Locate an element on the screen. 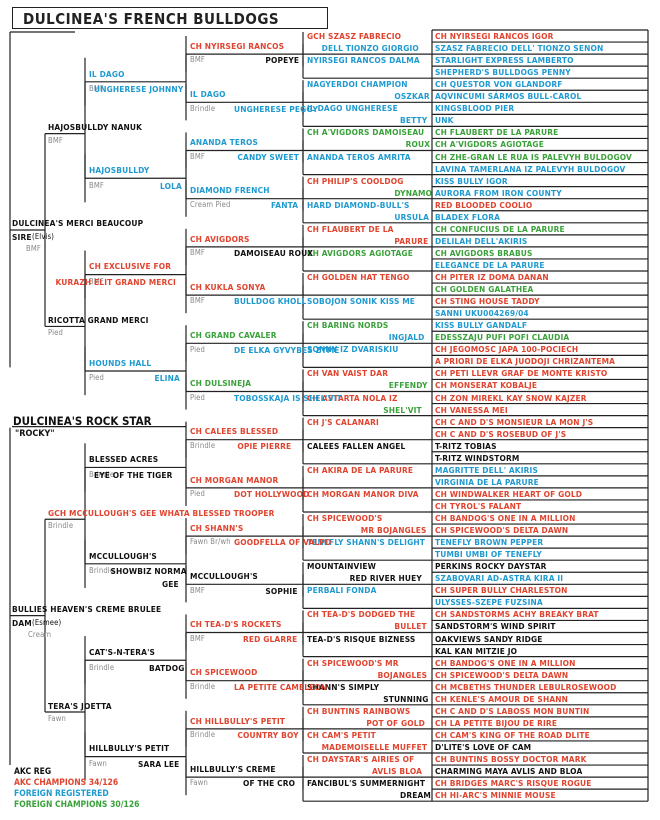 The width and height of the screenshot is (660, 820). gen5-ancestor: IL DAGO UNGHERESE is located at coordinates (352, 108).